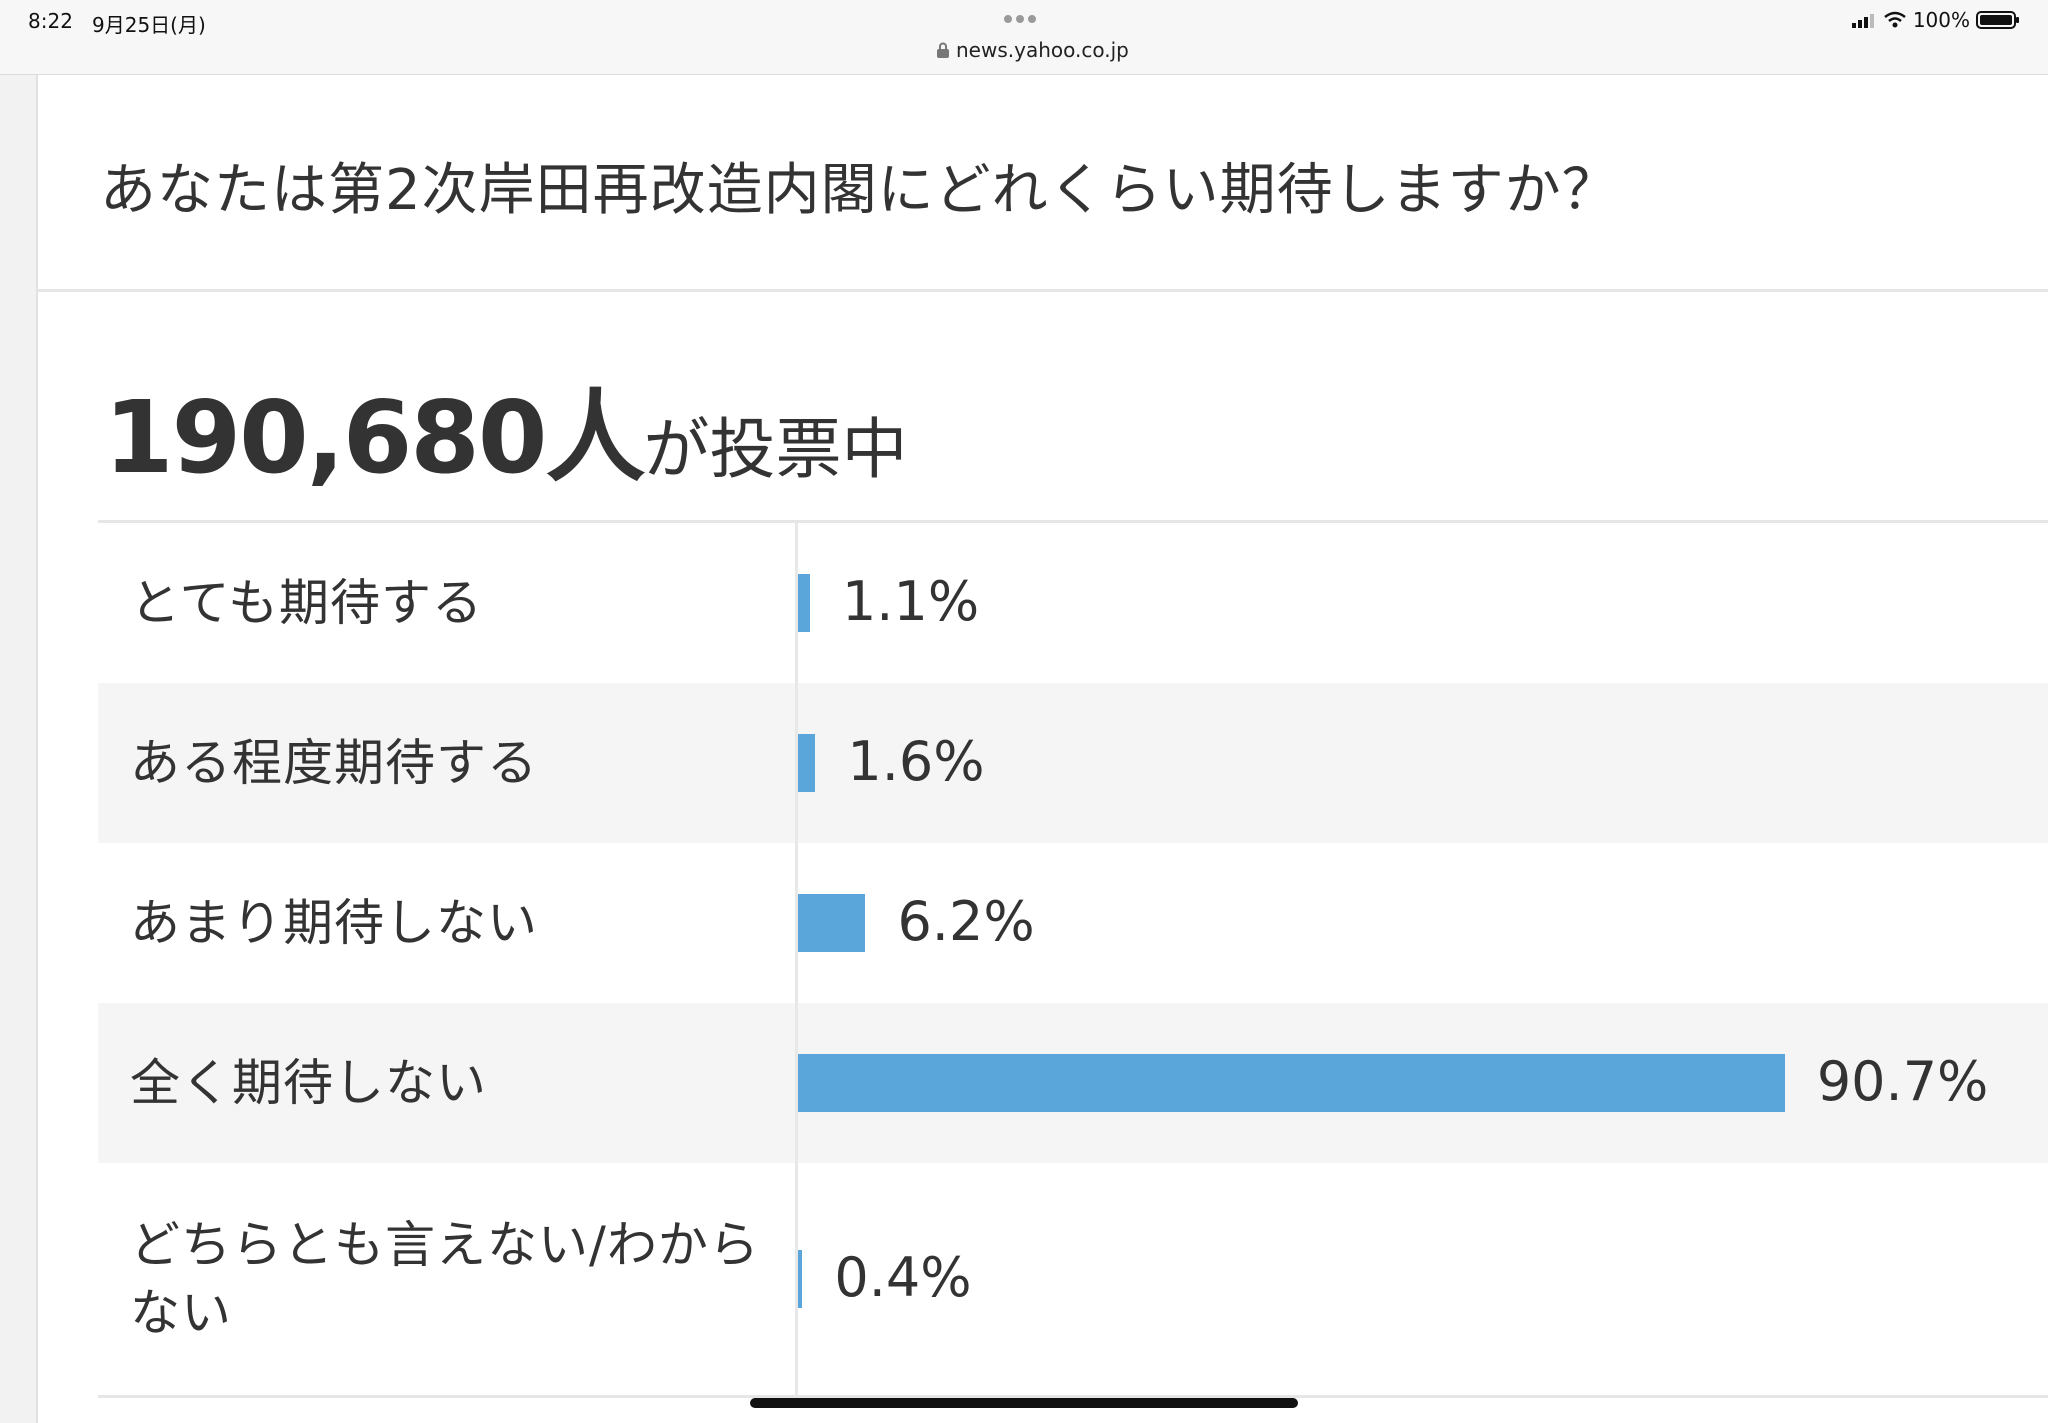 This screenshot has height=1423, width=2048. I want to click on result-row: ある程度期待する 1.6%, so click(1073, 763).